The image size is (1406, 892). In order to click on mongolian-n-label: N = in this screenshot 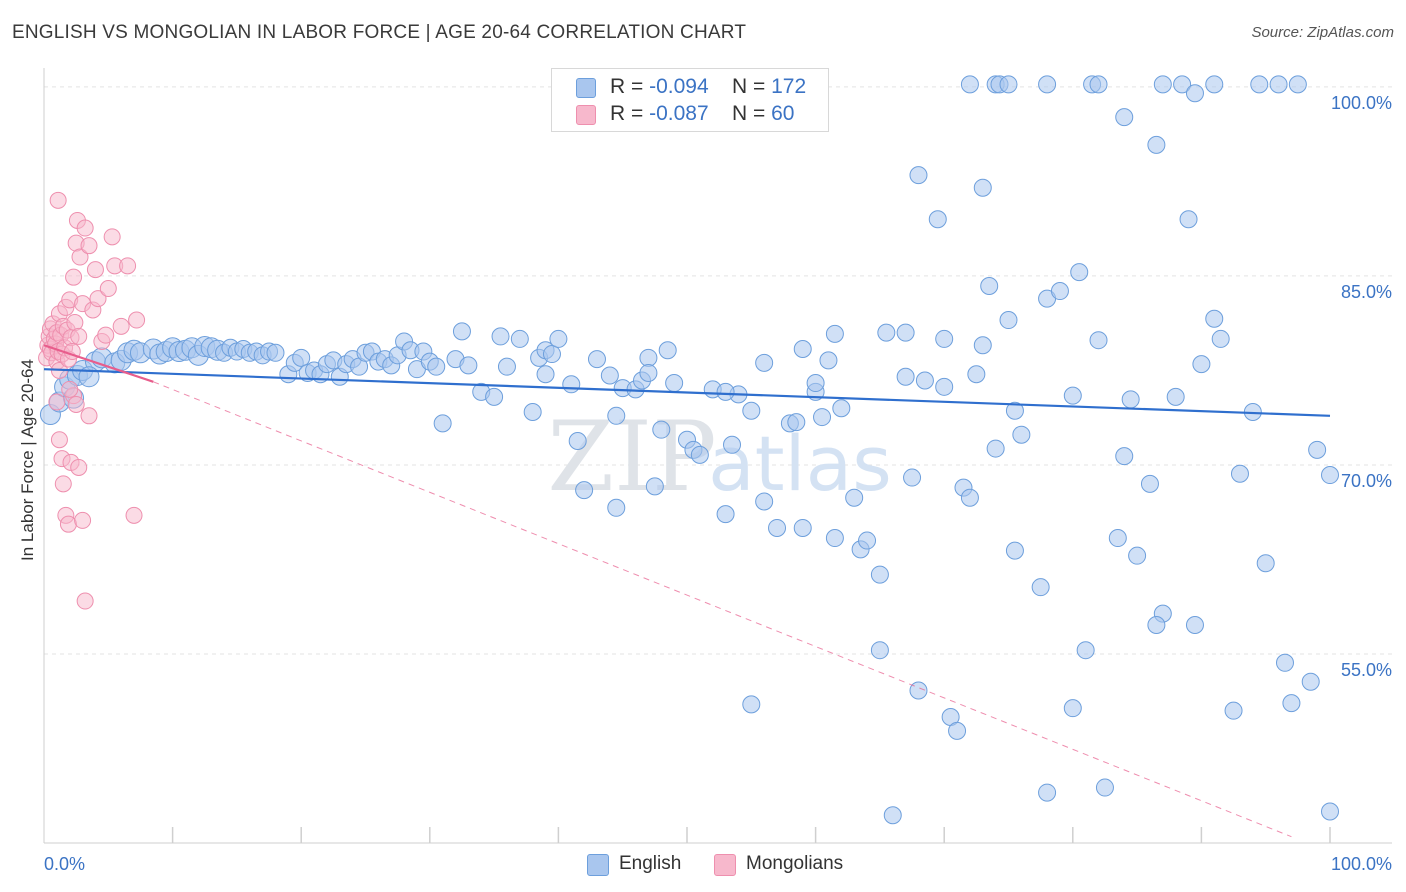, I will do `click(749, 113)`.